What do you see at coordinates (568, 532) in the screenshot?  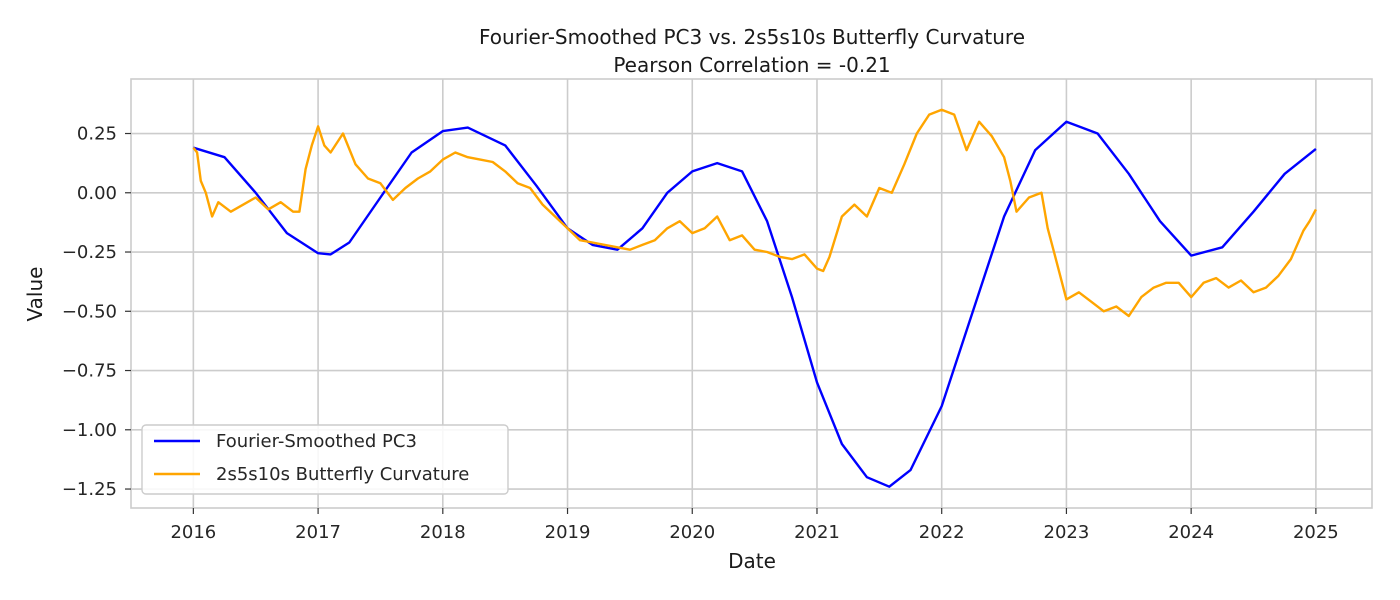 I see `x-tick-label-2019: 2019` at bounding box center [568, 532].